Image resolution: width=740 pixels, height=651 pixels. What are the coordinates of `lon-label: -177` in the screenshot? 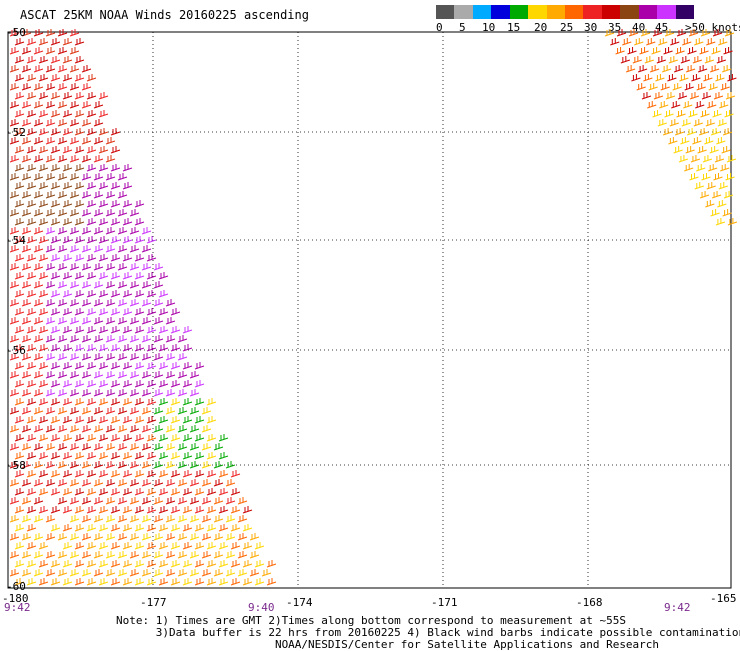 It's located at (153, 602).